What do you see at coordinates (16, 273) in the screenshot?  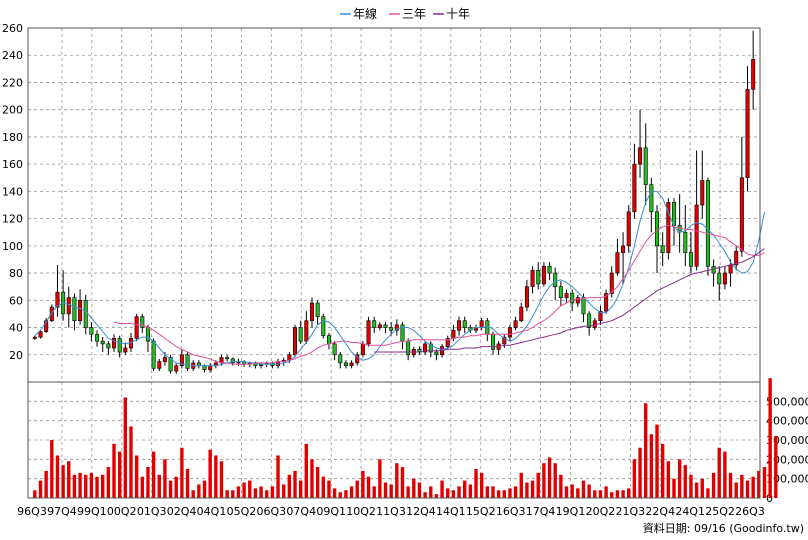 I see `price-y-tick-3: 80` at bounding box center [16, 273].